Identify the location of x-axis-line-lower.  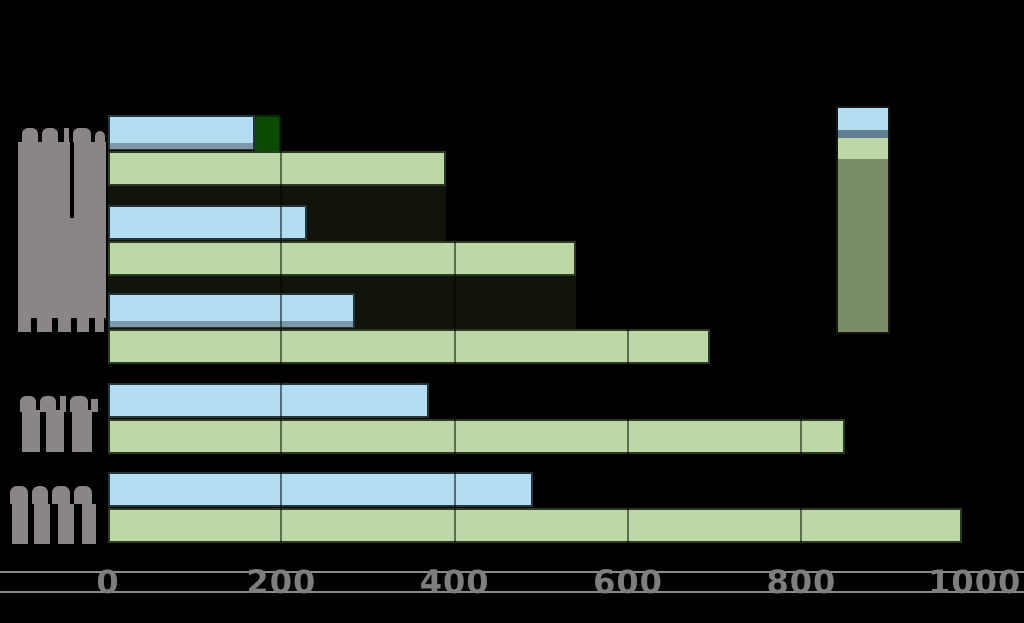
(512, 592).